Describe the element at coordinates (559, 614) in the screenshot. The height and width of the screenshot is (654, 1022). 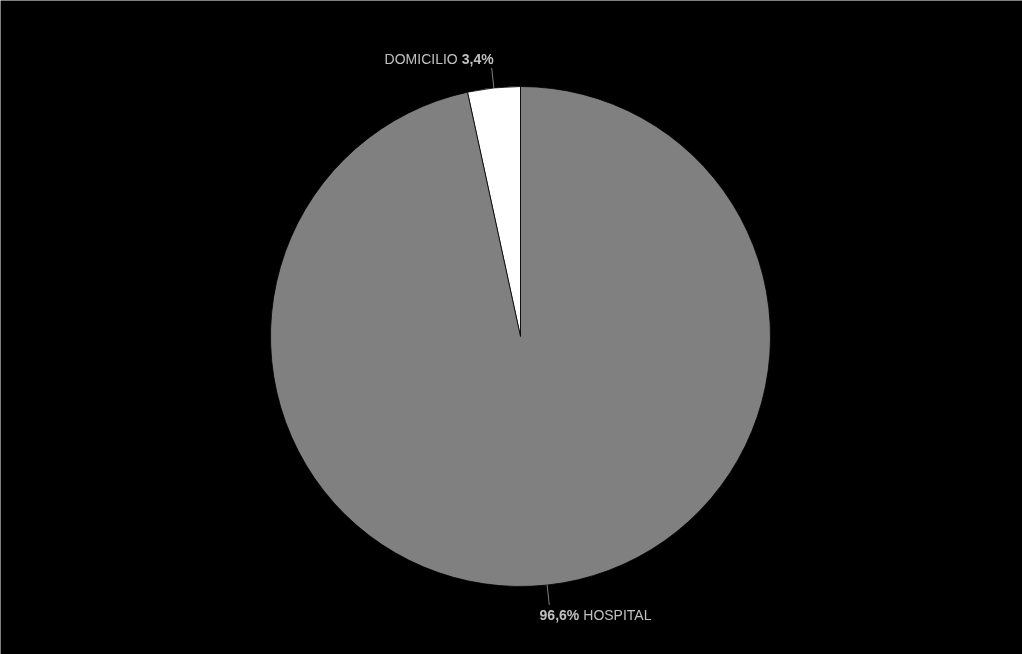
I see `data-label: 96,6%` at that location.